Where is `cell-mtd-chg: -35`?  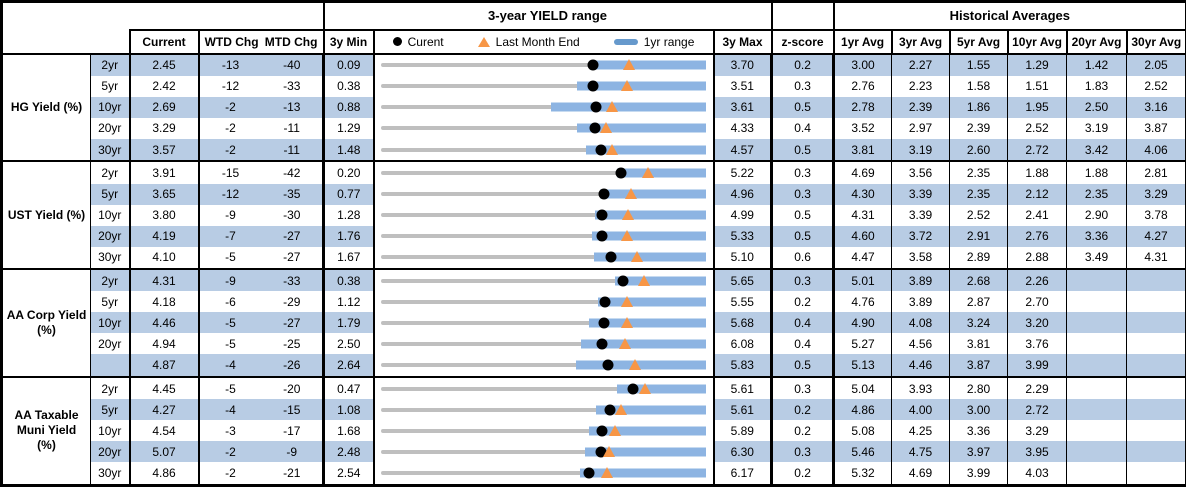
cell-mtd-chg: -35 is located at coordinates (293, 194).